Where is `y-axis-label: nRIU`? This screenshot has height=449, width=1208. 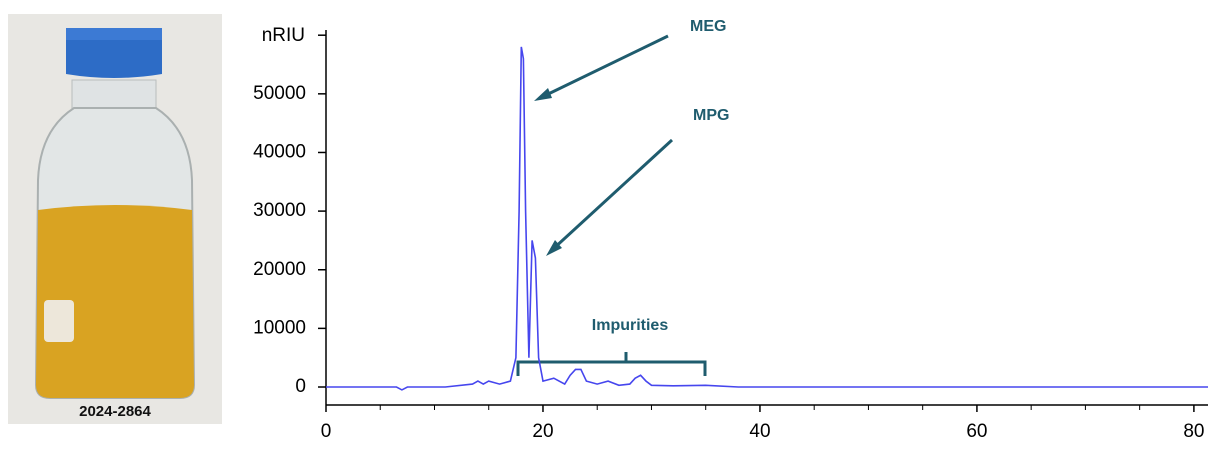
y-axis-label: nRIU is located at coordinates (283, 35).